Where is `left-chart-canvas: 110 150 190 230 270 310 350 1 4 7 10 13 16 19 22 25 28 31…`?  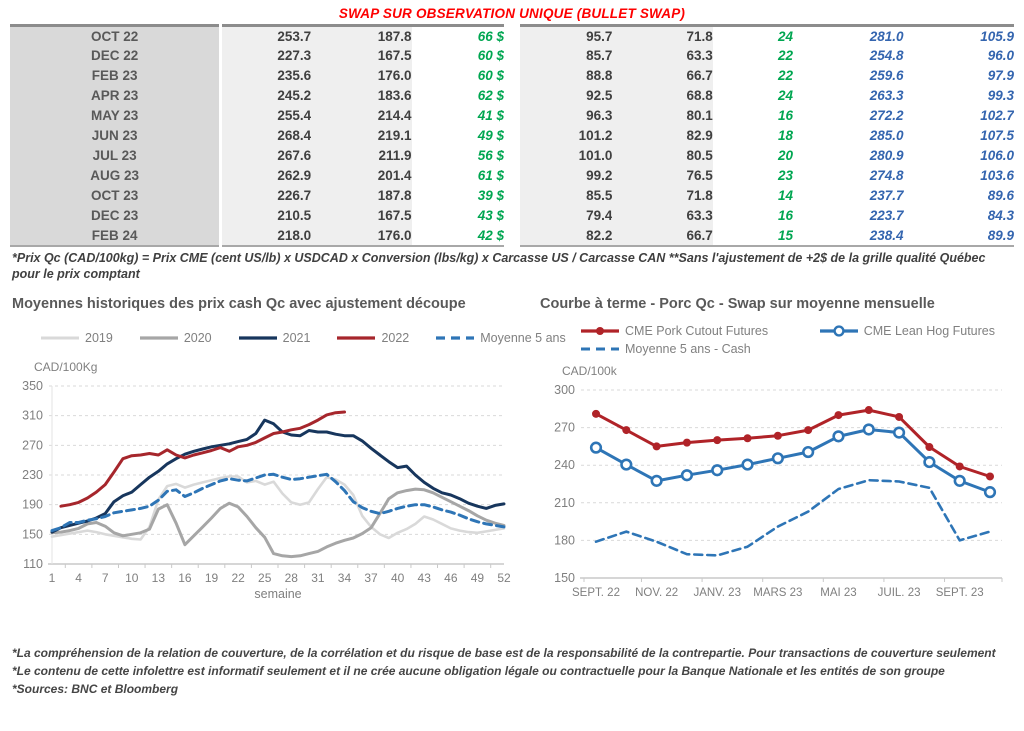
left-chart-canvas: 110 150 190 230 270 310 350 1 4 7 10 13 16 19 22 25 28 31… is located at coordinates (266, 490).